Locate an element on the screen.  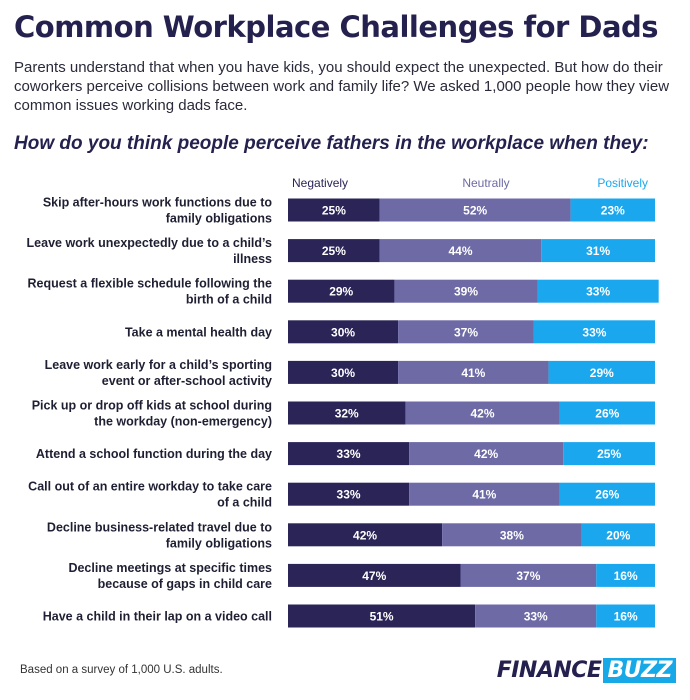
value-label-neutrally: 33% is located at coordinates (536, 617).